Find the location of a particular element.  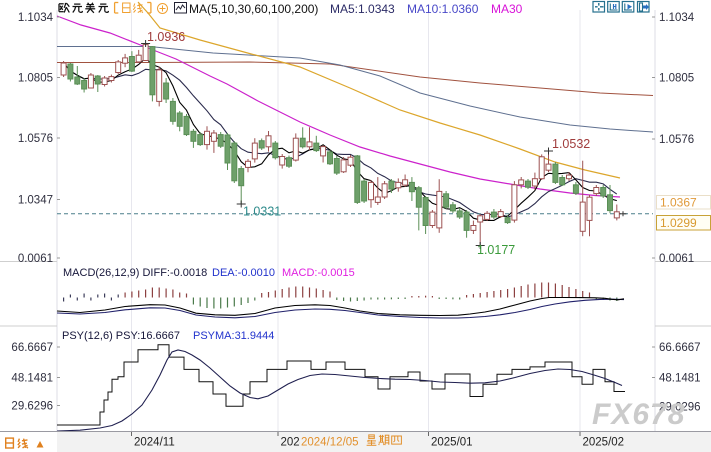

svg-text: MA(5,10,30,60,100,200) is located at coordinates (253, 9).